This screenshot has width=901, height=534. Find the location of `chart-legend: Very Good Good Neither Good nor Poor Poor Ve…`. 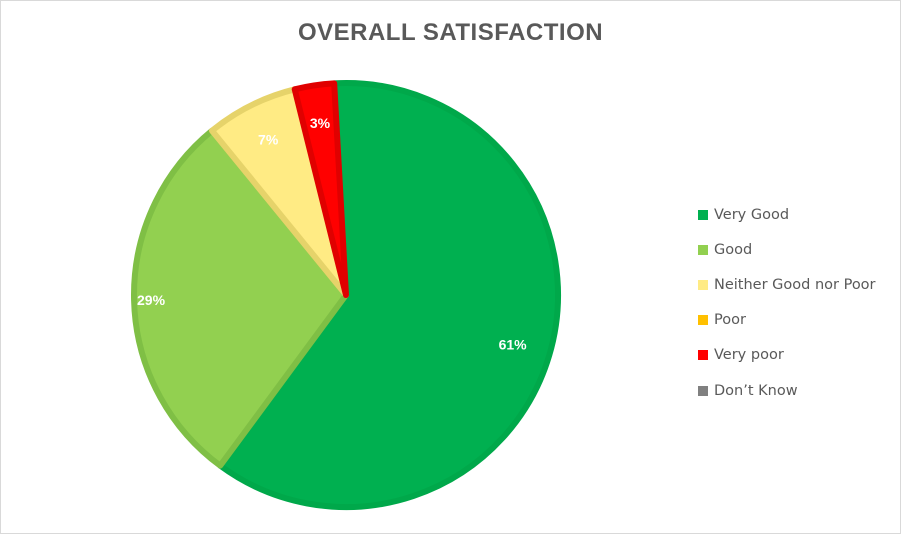

chart-legend: Very Good Good Neither Good nor Poor Poor Ve… is located at coordinates (787, 302).